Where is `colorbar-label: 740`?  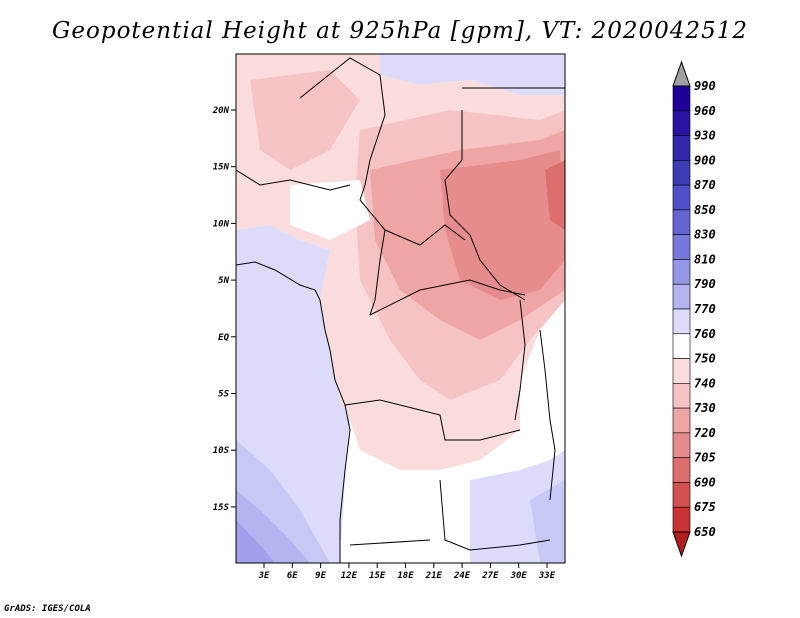
colorbar-label: 740 is located at coordinates (705, 383).